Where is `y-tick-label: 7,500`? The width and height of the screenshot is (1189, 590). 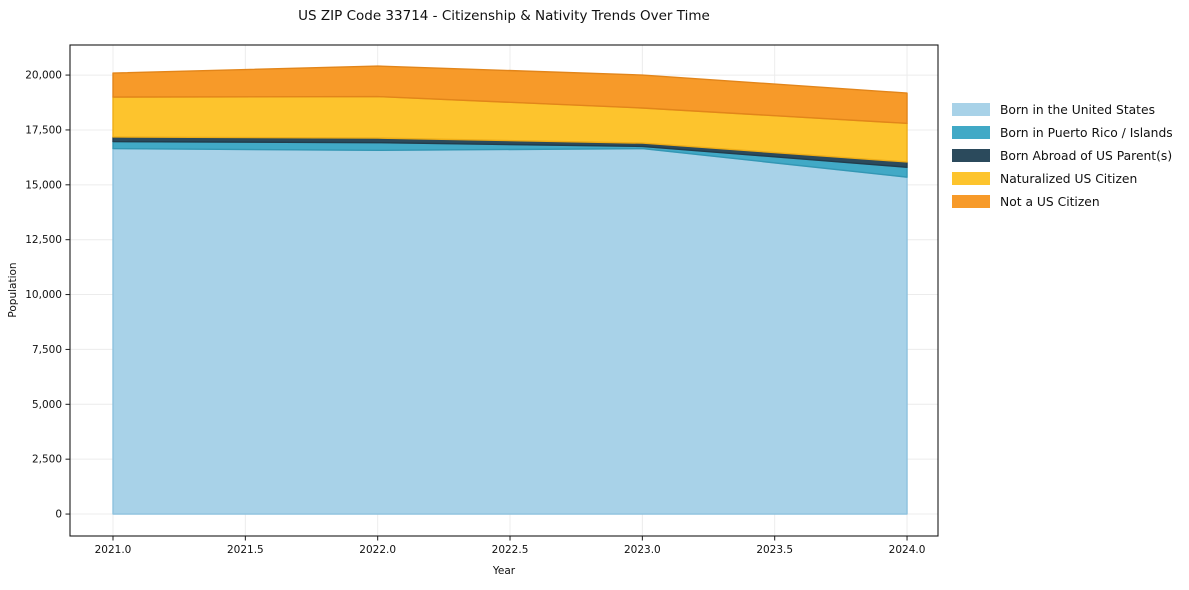
y-tick-label: 7,500 is located at coordinates (47, 350).